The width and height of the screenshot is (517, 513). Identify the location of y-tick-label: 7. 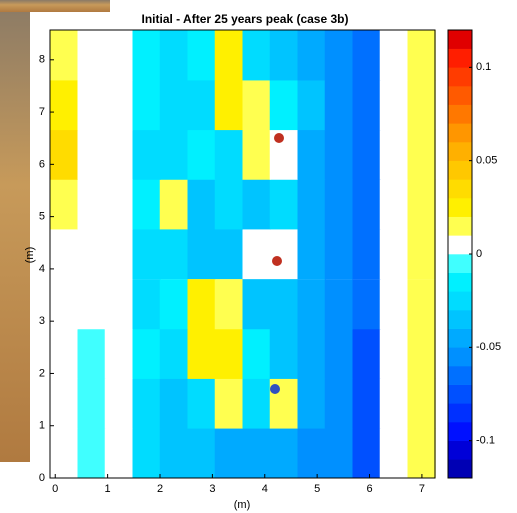
(42, 112).